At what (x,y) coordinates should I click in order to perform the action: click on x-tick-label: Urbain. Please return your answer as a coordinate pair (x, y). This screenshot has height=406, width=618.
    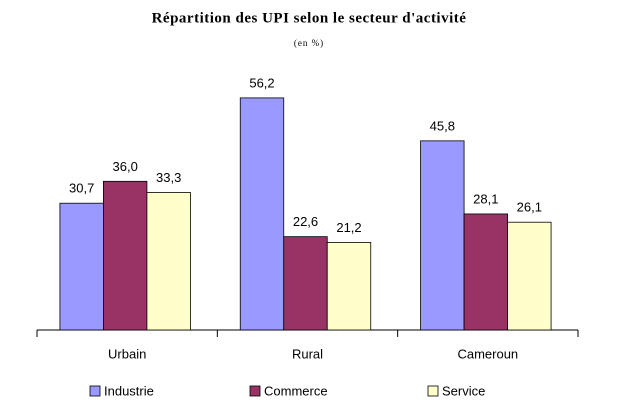
    Looking at the image, I should click on (127, 353).